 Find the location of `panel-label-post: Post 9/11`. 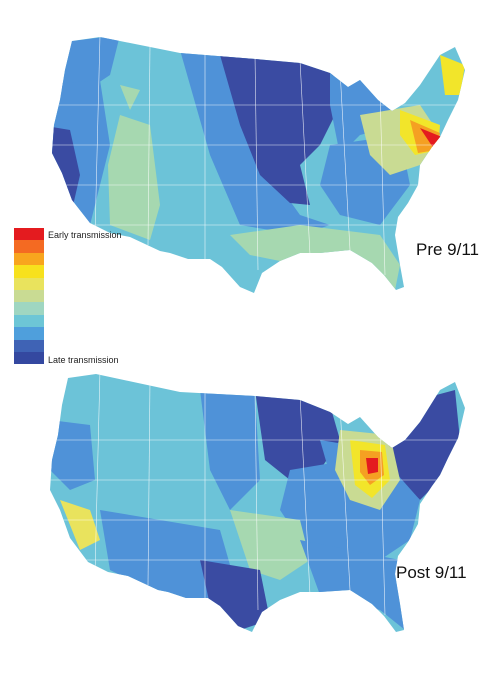

panel-label-post: Post 9/11 is located at coordinates (431, 572).